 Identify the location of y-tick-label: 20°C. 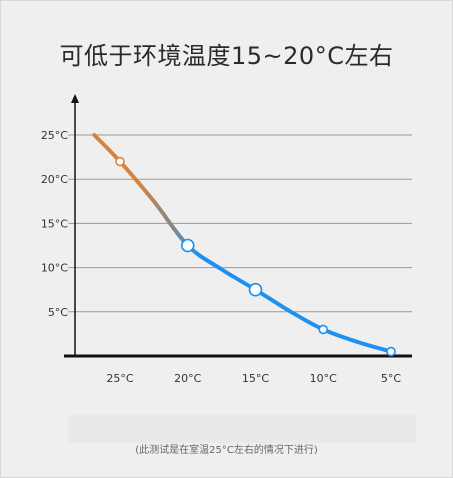
(54, 179).